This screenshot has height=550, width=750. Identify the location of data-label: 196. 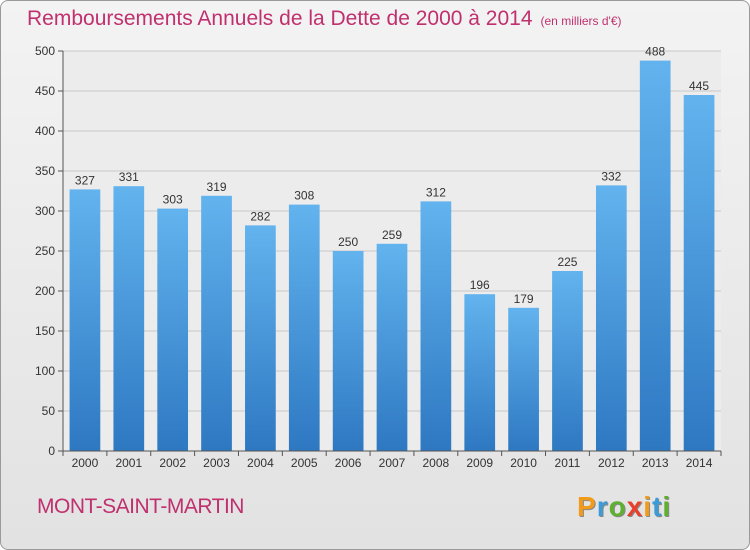
(480, 285).